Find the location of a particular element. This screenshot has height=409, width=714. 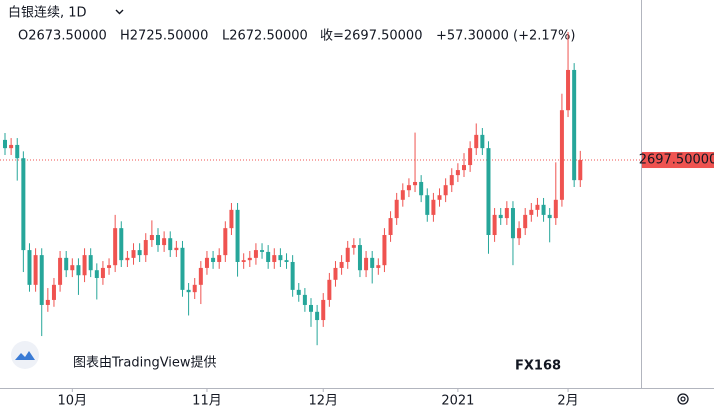

x-tick-label: 2021 is located at coordinates (457, 401).